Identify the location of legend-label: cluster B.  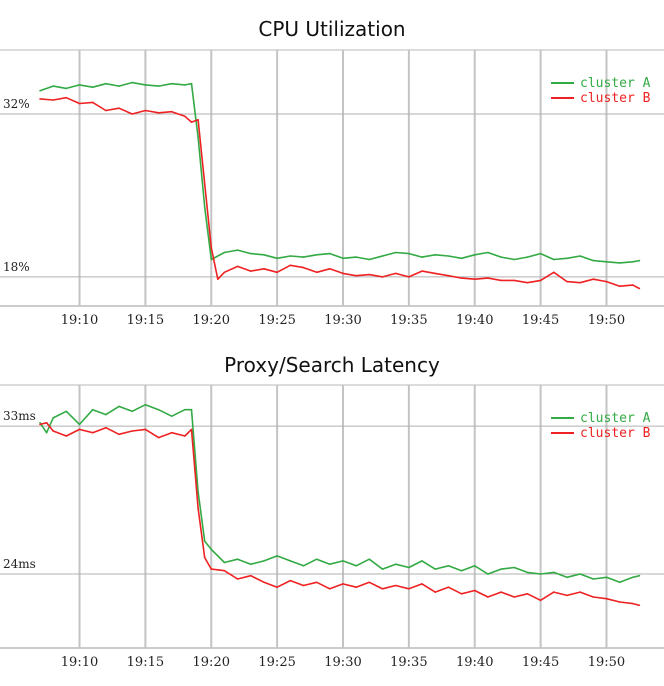
(615, 433).